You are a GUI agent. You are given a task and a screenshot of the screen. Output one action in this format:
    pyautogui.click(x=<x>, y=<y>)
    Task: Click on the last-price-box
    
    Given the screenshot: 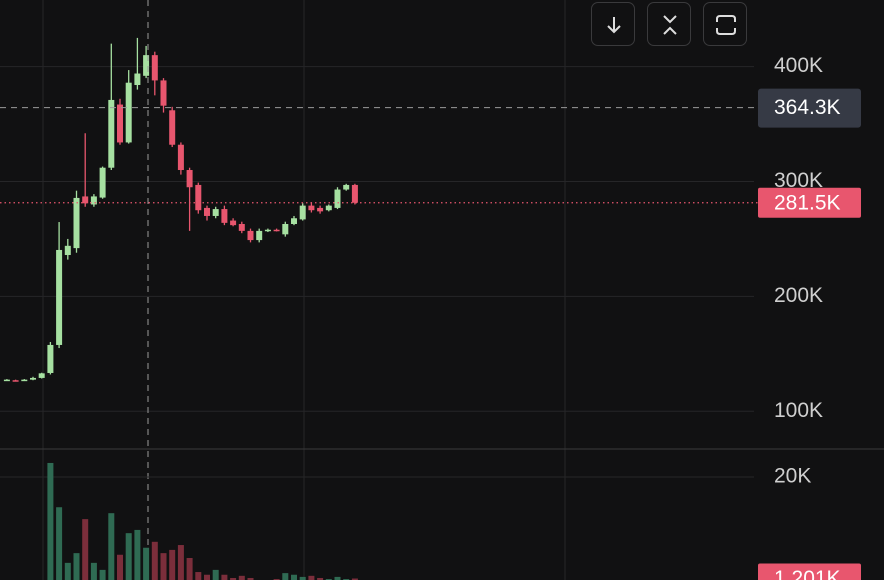 What is the action you would take?
    pyautogui.click(x=809, y=202)
    